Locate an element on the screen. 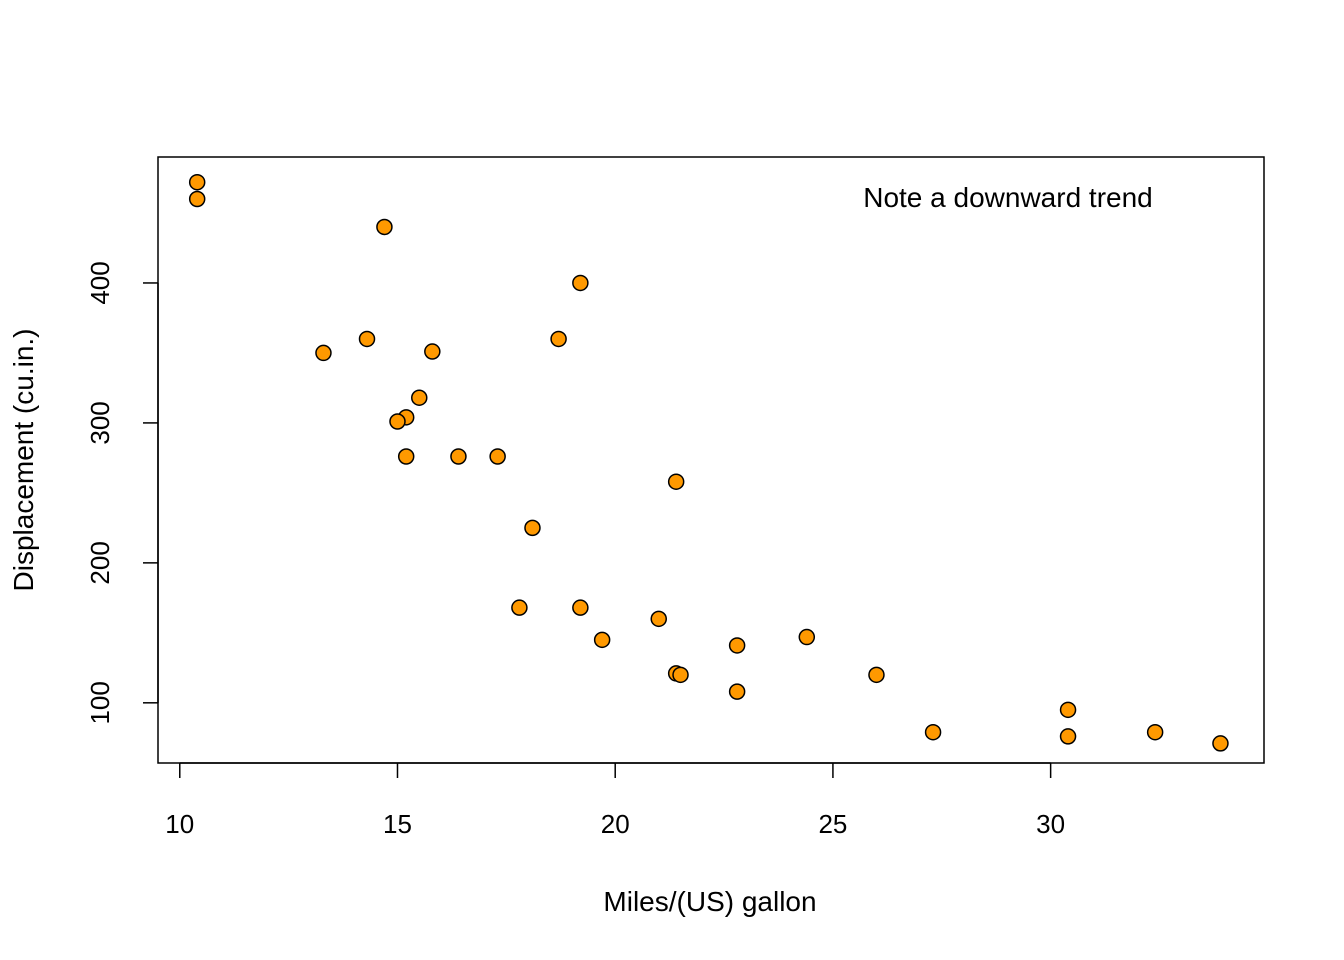  x-tick-label: 30 is located at coordinates (1050, 824).